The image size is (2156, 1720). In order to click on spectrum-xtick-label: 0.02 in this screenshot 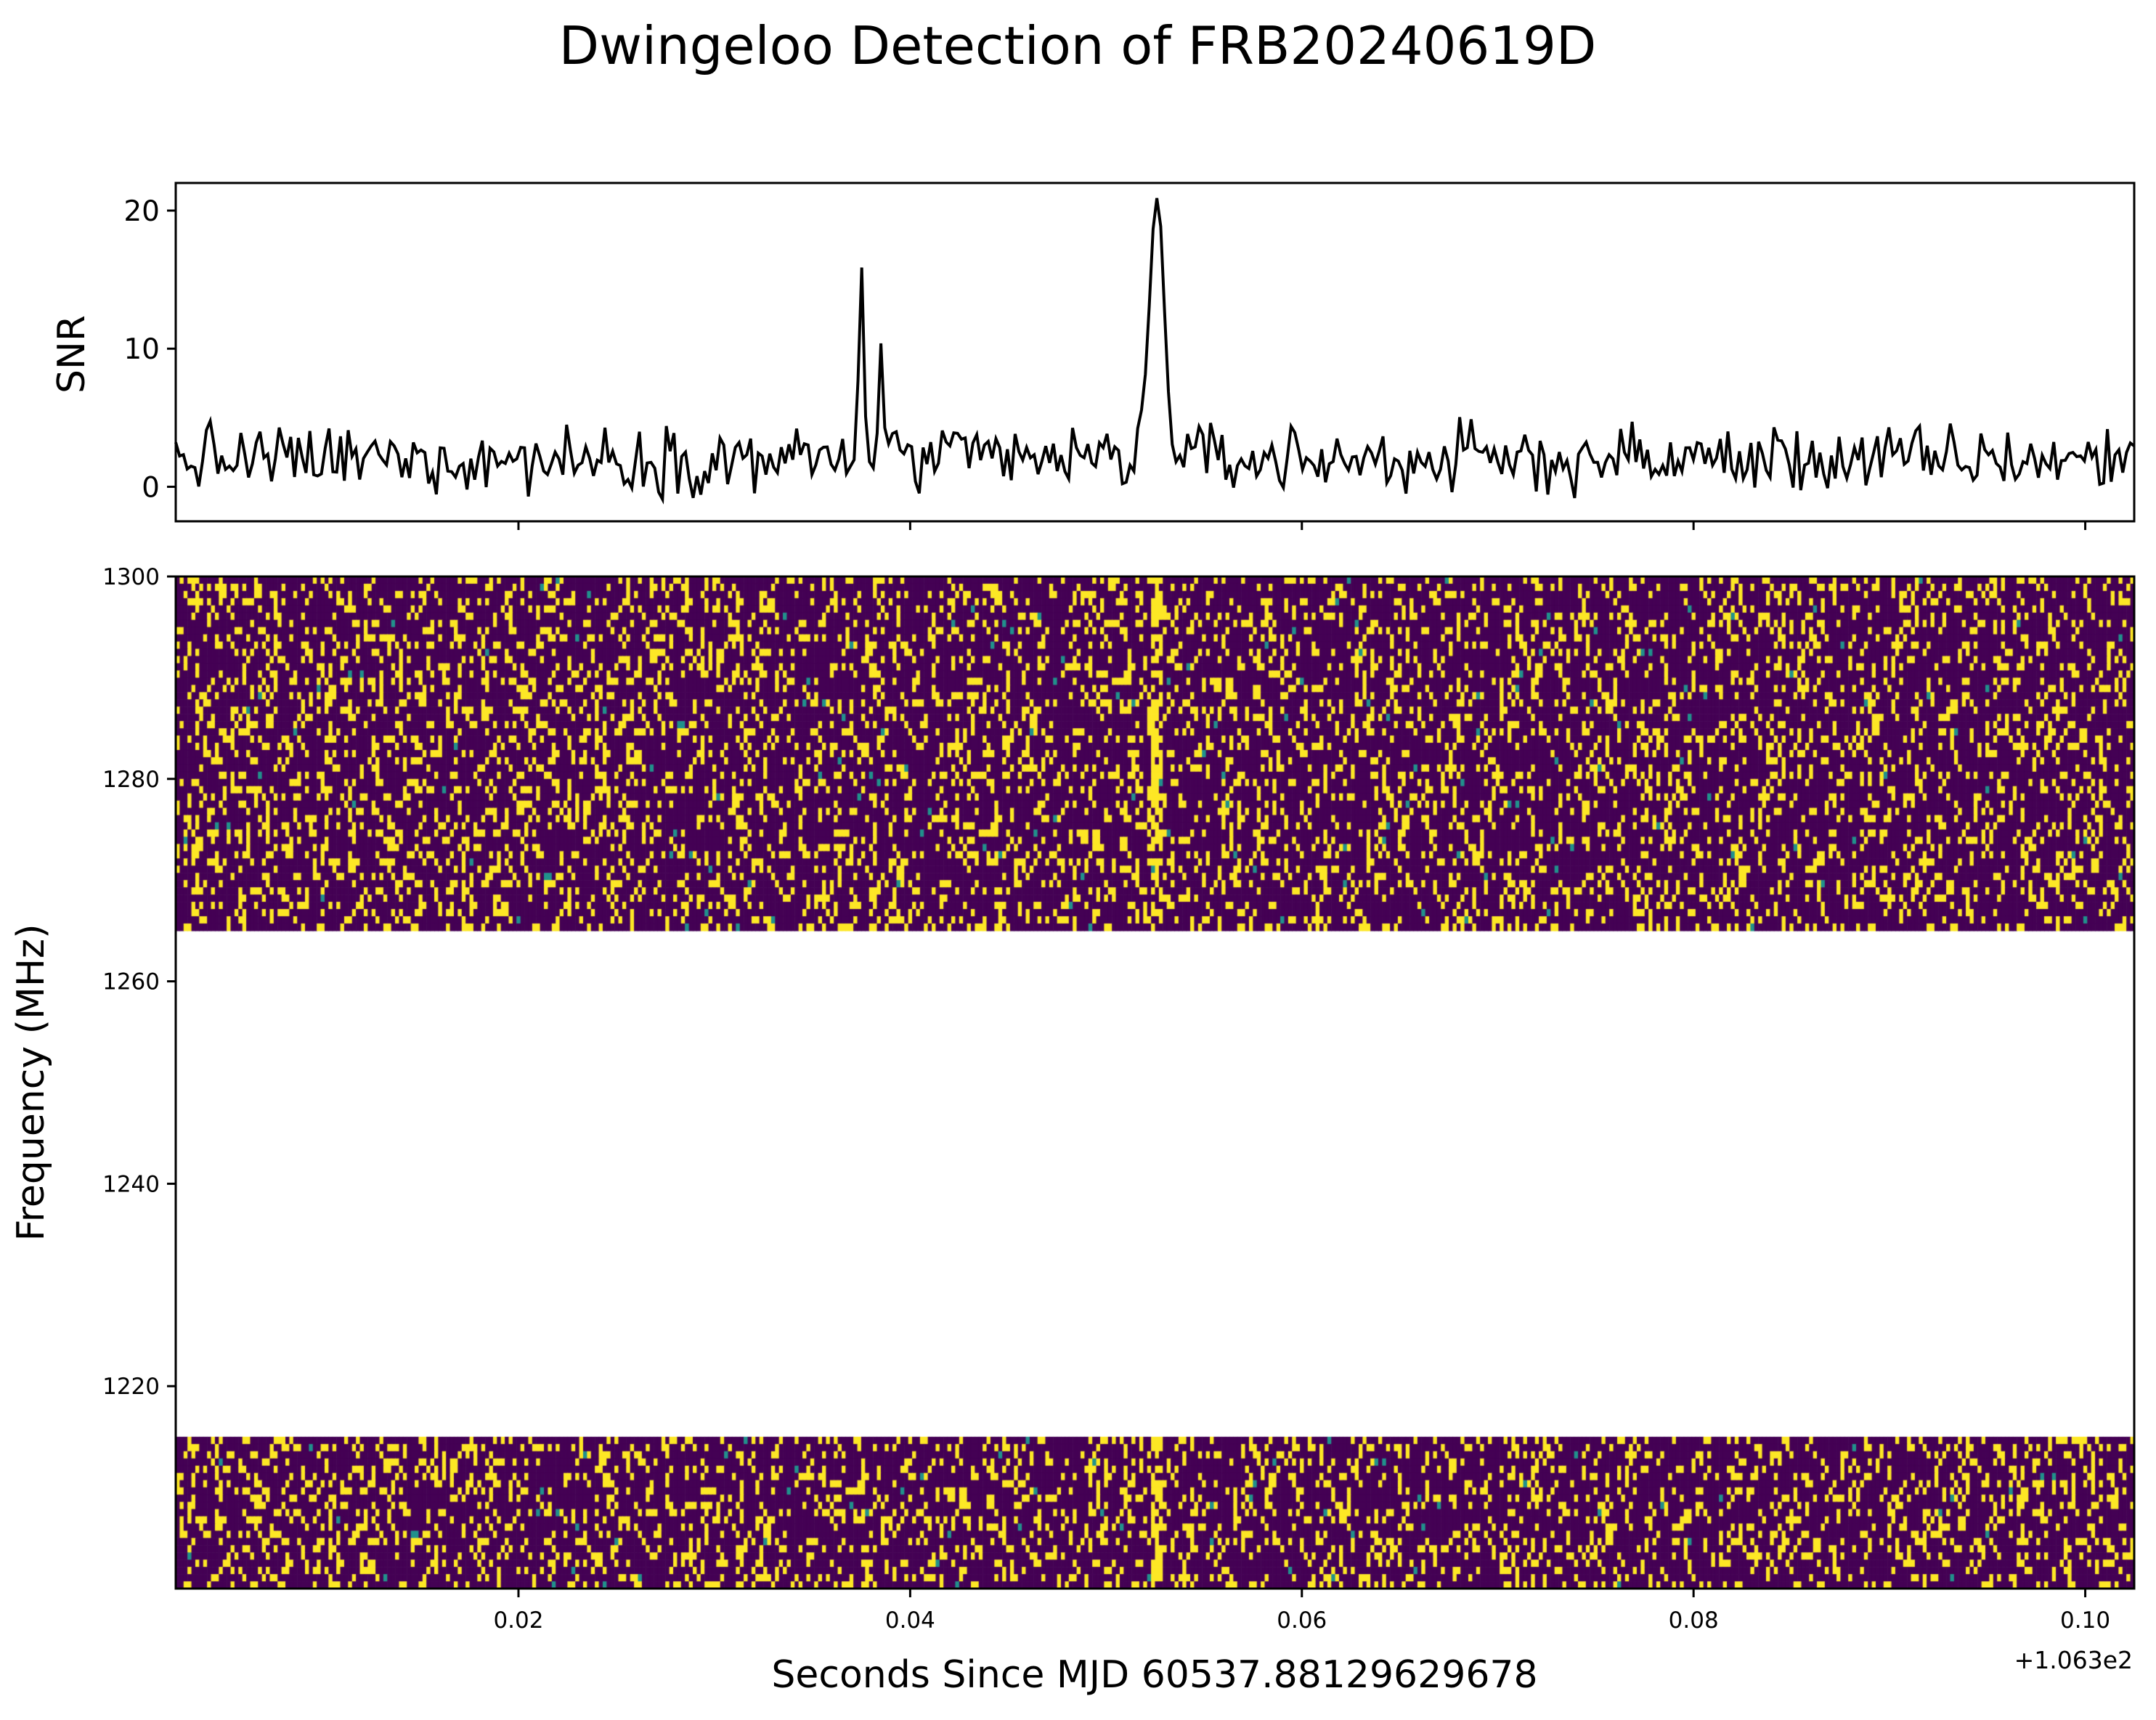, I will do `click(518, 1621)`.